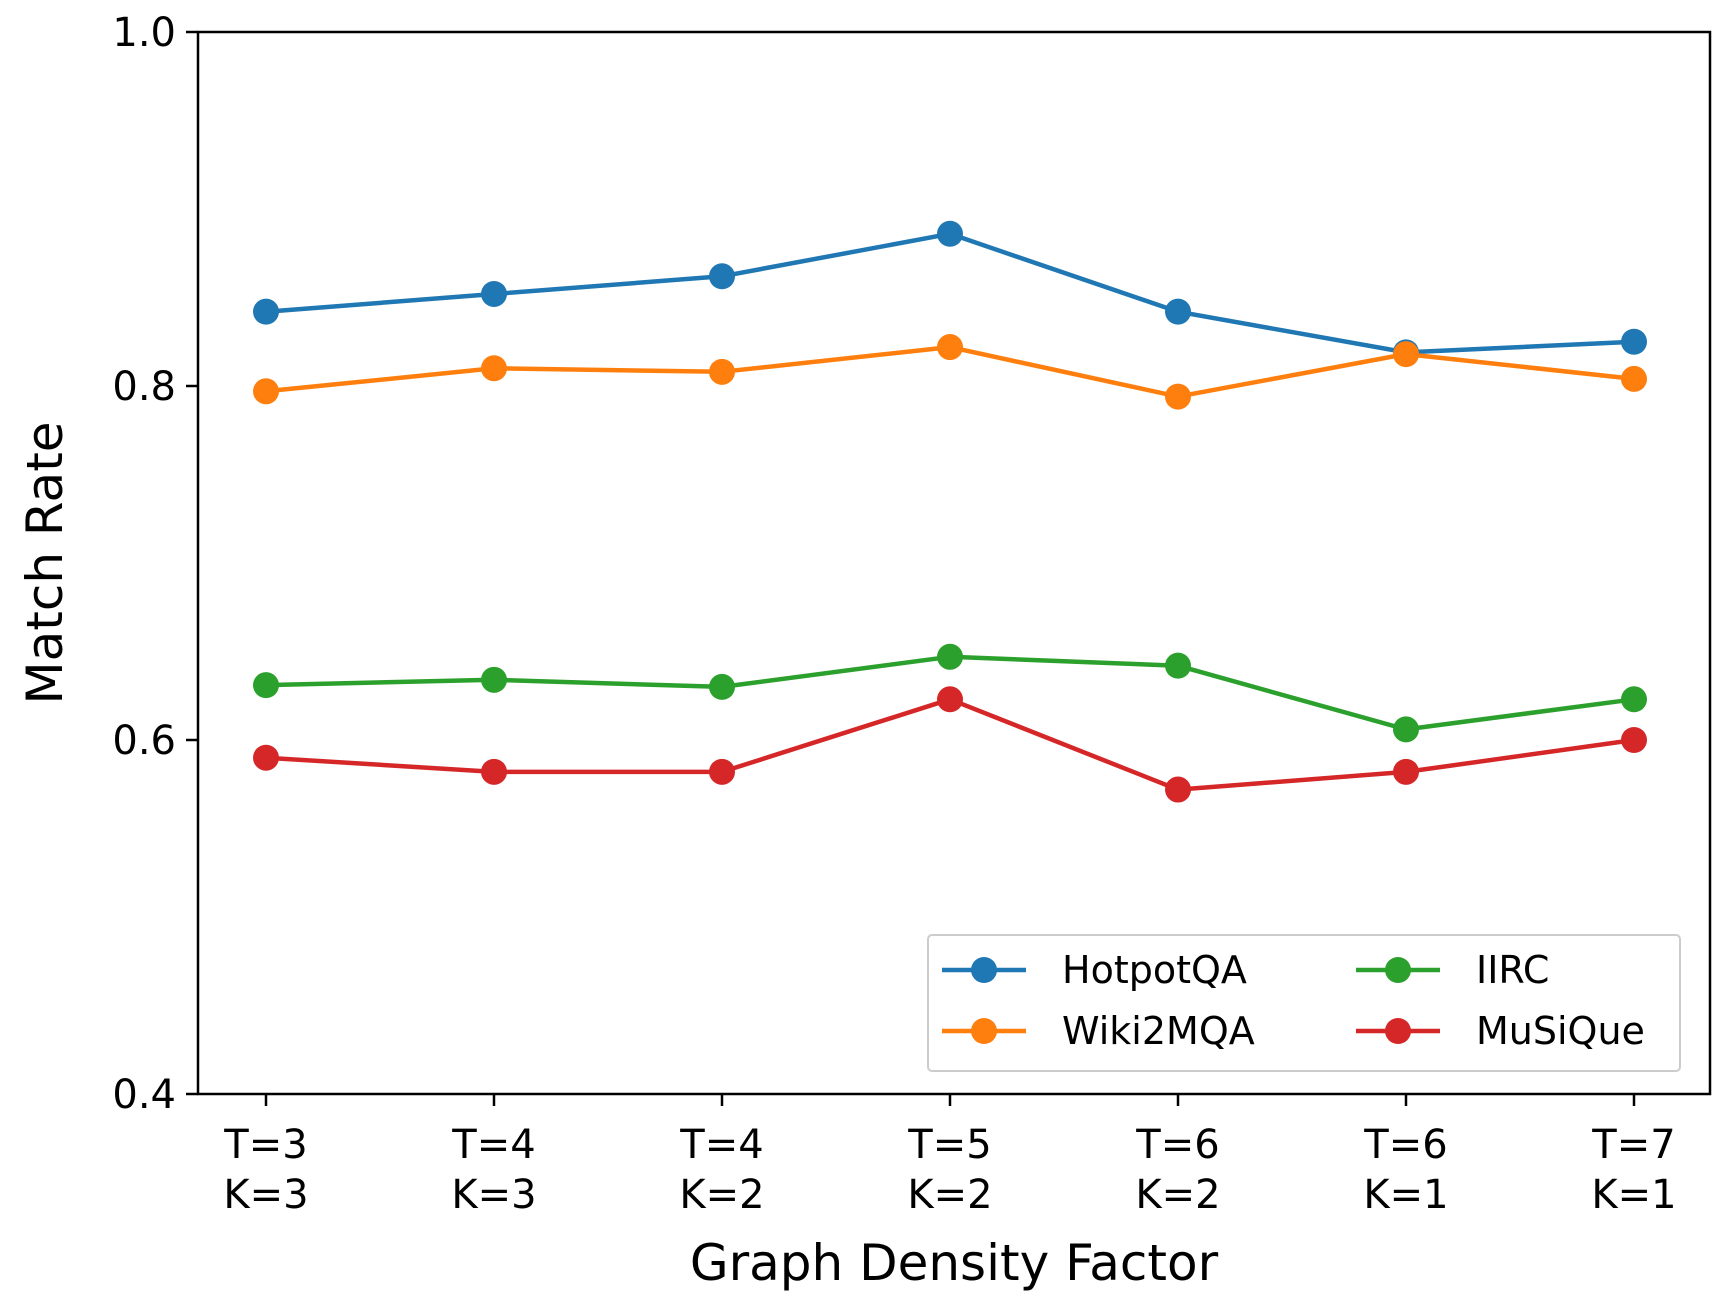  Describe the element at coordinates (984, 1031) in the screenshot. I see `legend-swatch-marker-wiki2mqa` at that location.